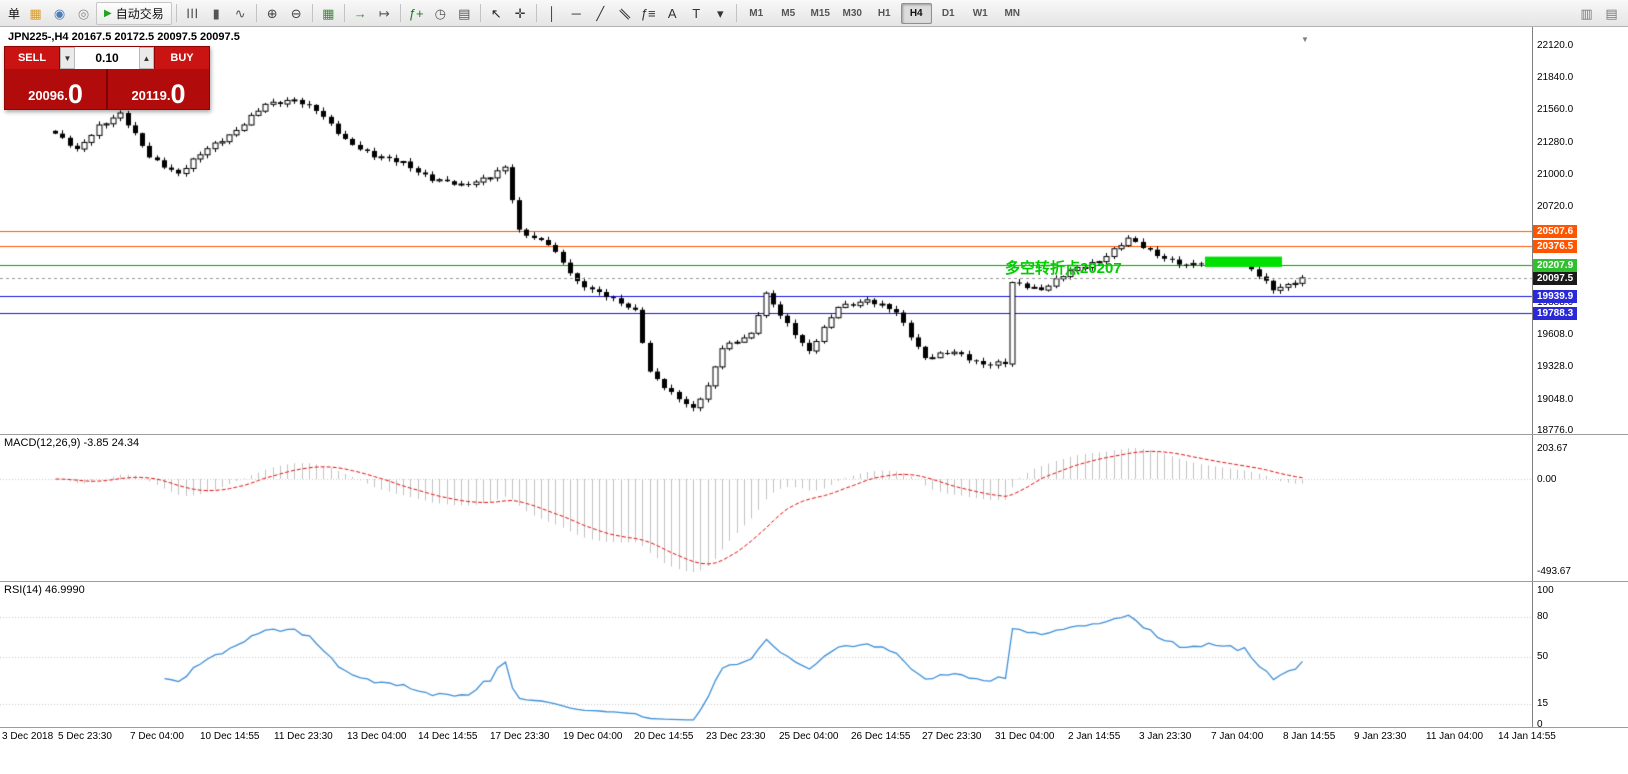 This screenshot has width=1628, height=774. Describe the element at coordinates (146, 58) in the screenshot. I see `volume-up-icon: ▲` at that location.